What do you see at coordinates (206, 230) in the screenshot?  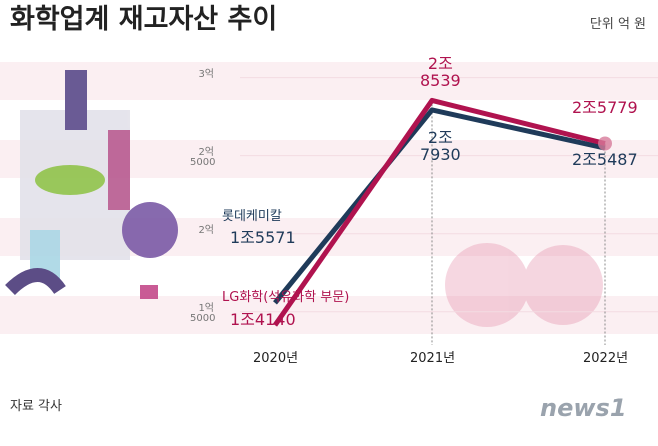 I see `y-tick-label: 2억` at bounding box center [206, 230].